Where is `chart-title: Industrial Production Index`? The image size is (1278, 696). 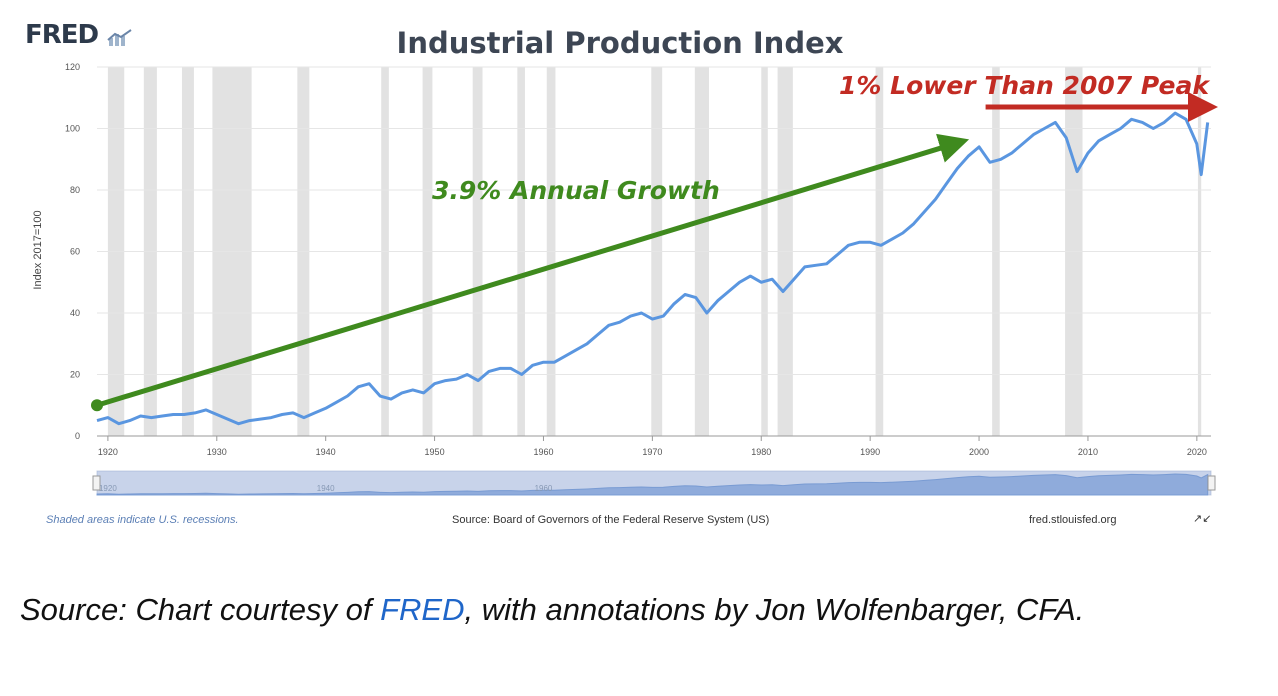 chart-title: Industrial Production Index is located at coordinates (620, 43).